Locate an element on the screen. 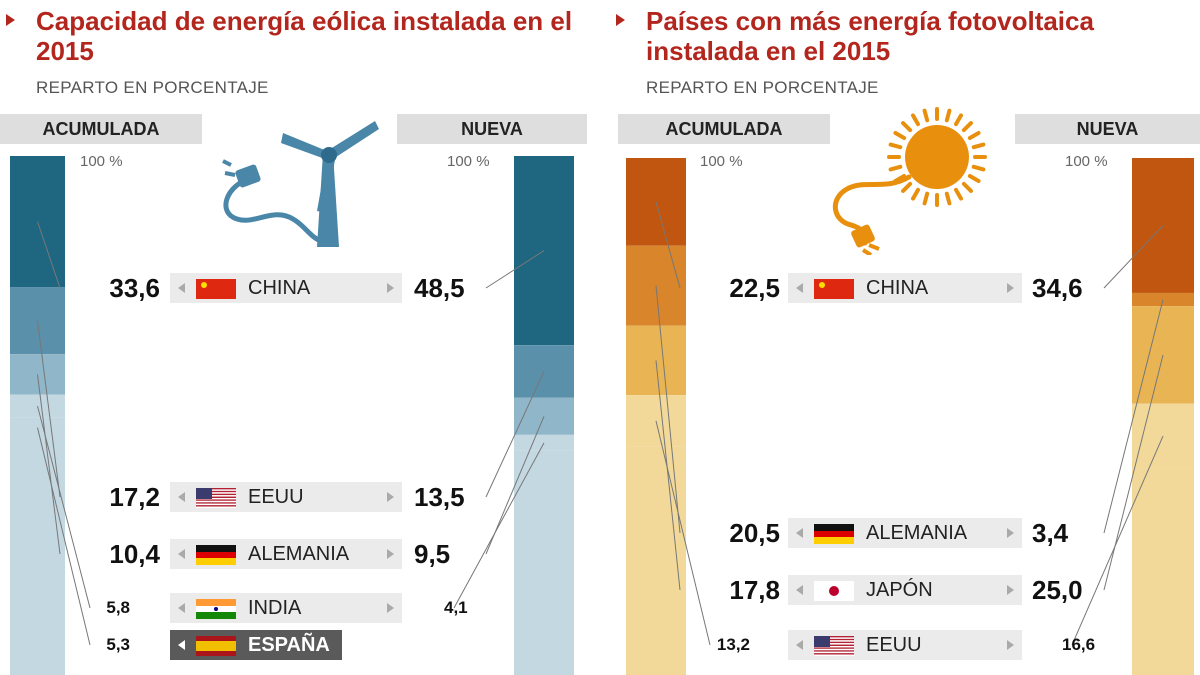 This screenshot has height=675, width=1200. country-row-india: INDIA is located at coordinates (286, 608).